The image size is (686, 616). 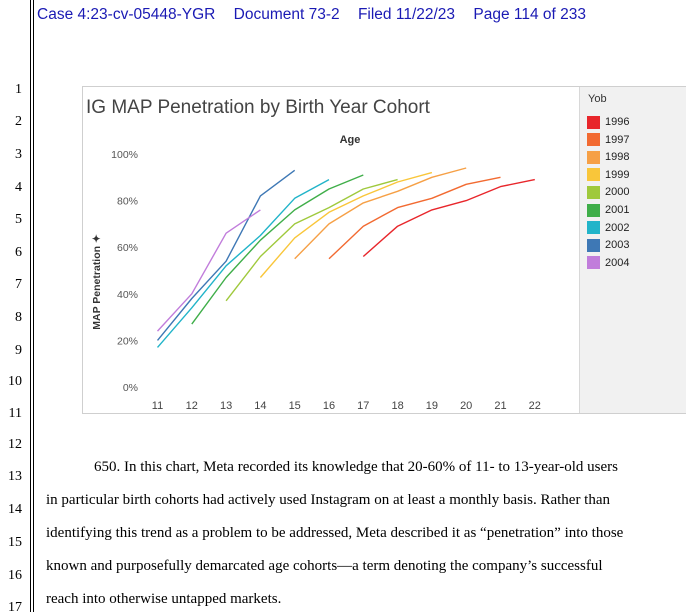 What do you see at coordinates (597, 99) in the screenshot?
I see `legend-title: Yob` at bounding box center [597, 99].